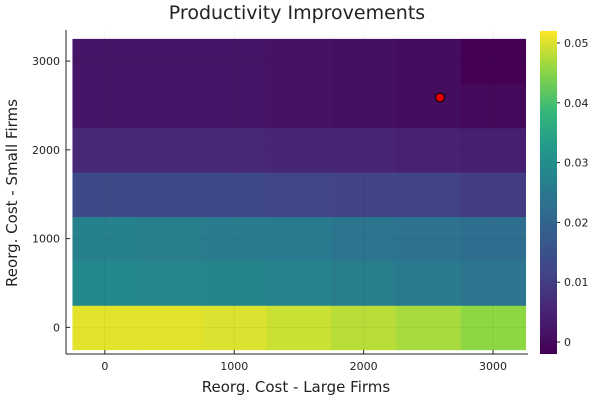 This screenshot has width=600, height=404. Describe the element at coordinates (12, 193) in the screenshot. I see `y-axis-title: Reorg. Cost - Small Firms` at that location.